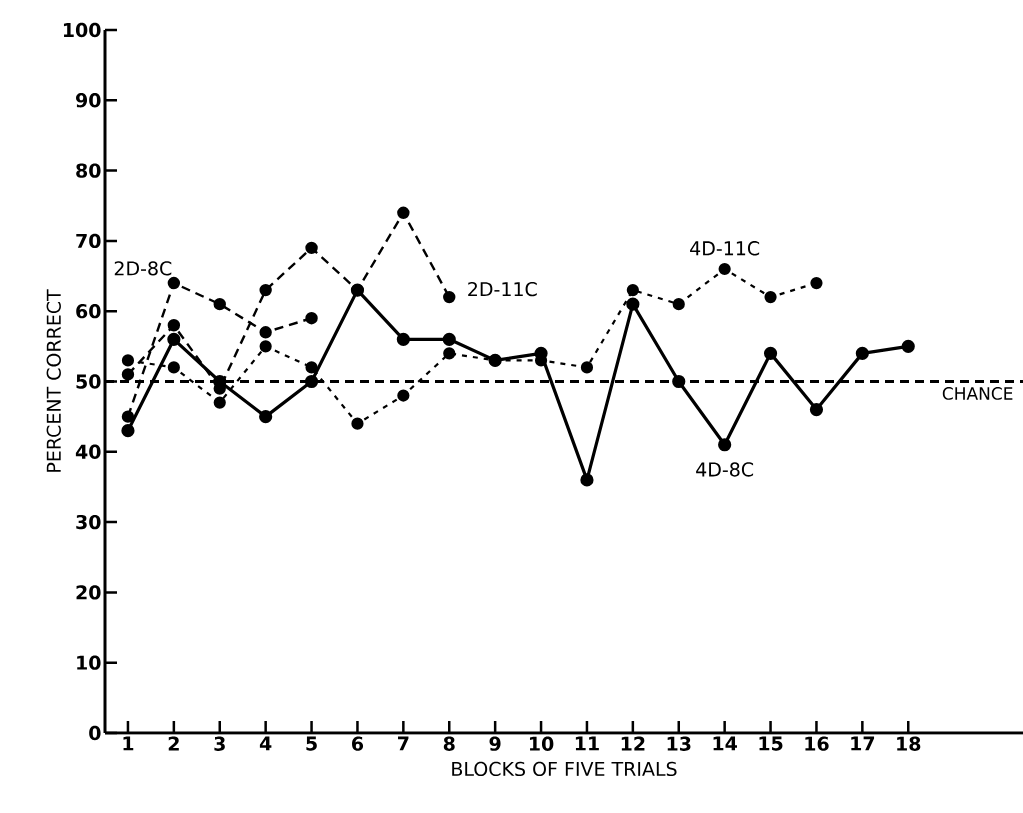  What do you see at coordinates (817, 743) in the screenshot?
I see `x-tick-label: 16` at bounding box center [817, 743].